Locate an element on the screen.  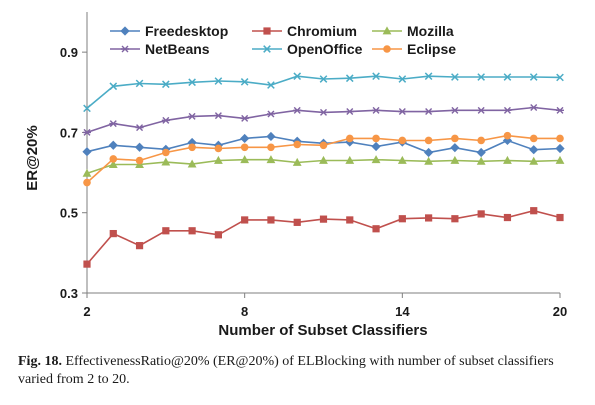
x-tick-label: 14 is located at coordinates (402, 311).